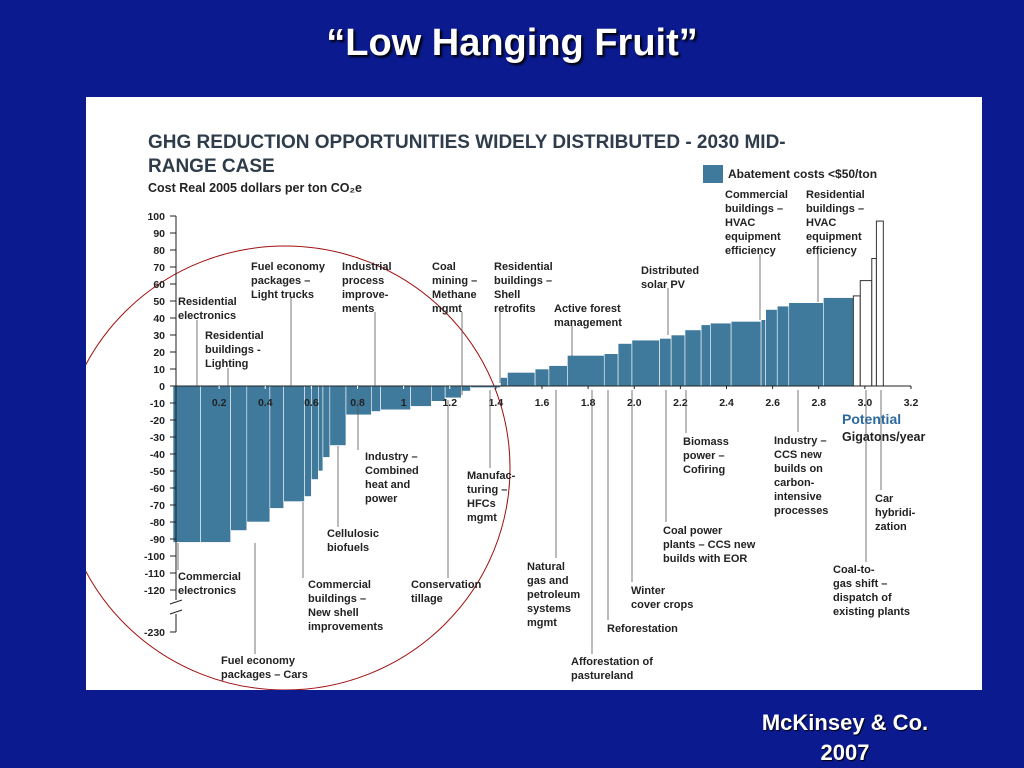  What do you see at coordinates (159, 285) in the screenshot?
I see `y-tick-label: 60` at bounding box center [159, 285].